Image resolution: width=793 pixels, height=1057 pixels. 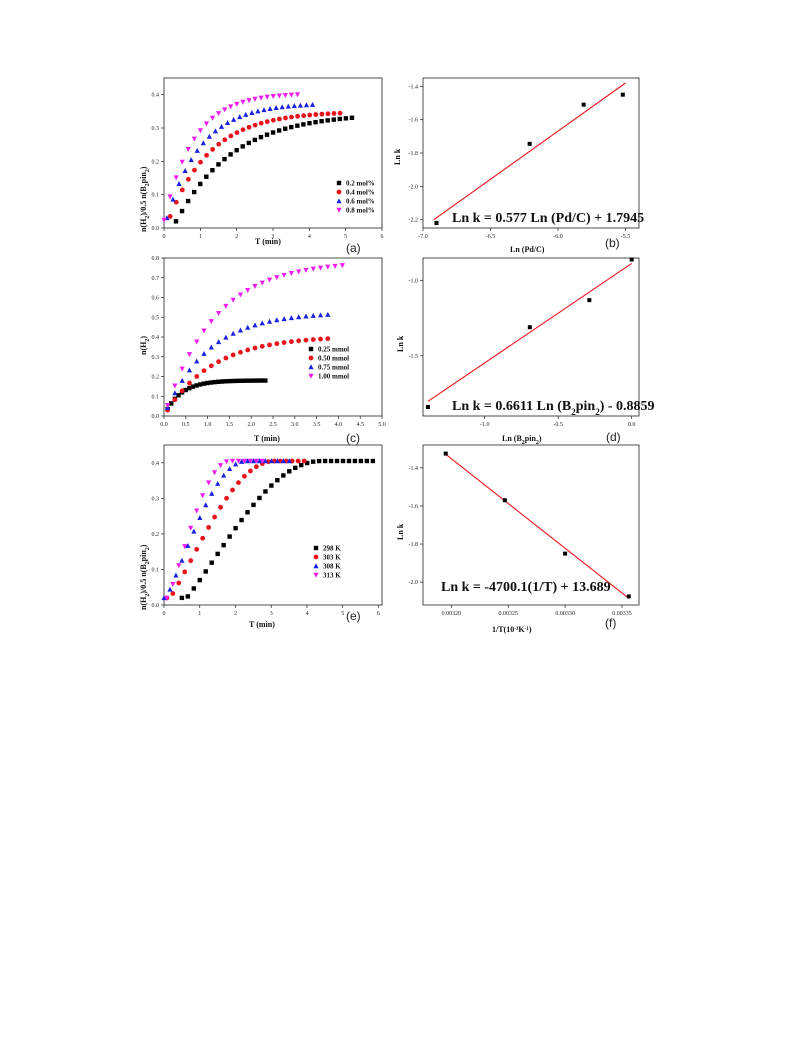 What do you see at coordinates (186, 425) in the screenshot?
I see `x-tick-label: 0.5` at bounding box center [186, 425].